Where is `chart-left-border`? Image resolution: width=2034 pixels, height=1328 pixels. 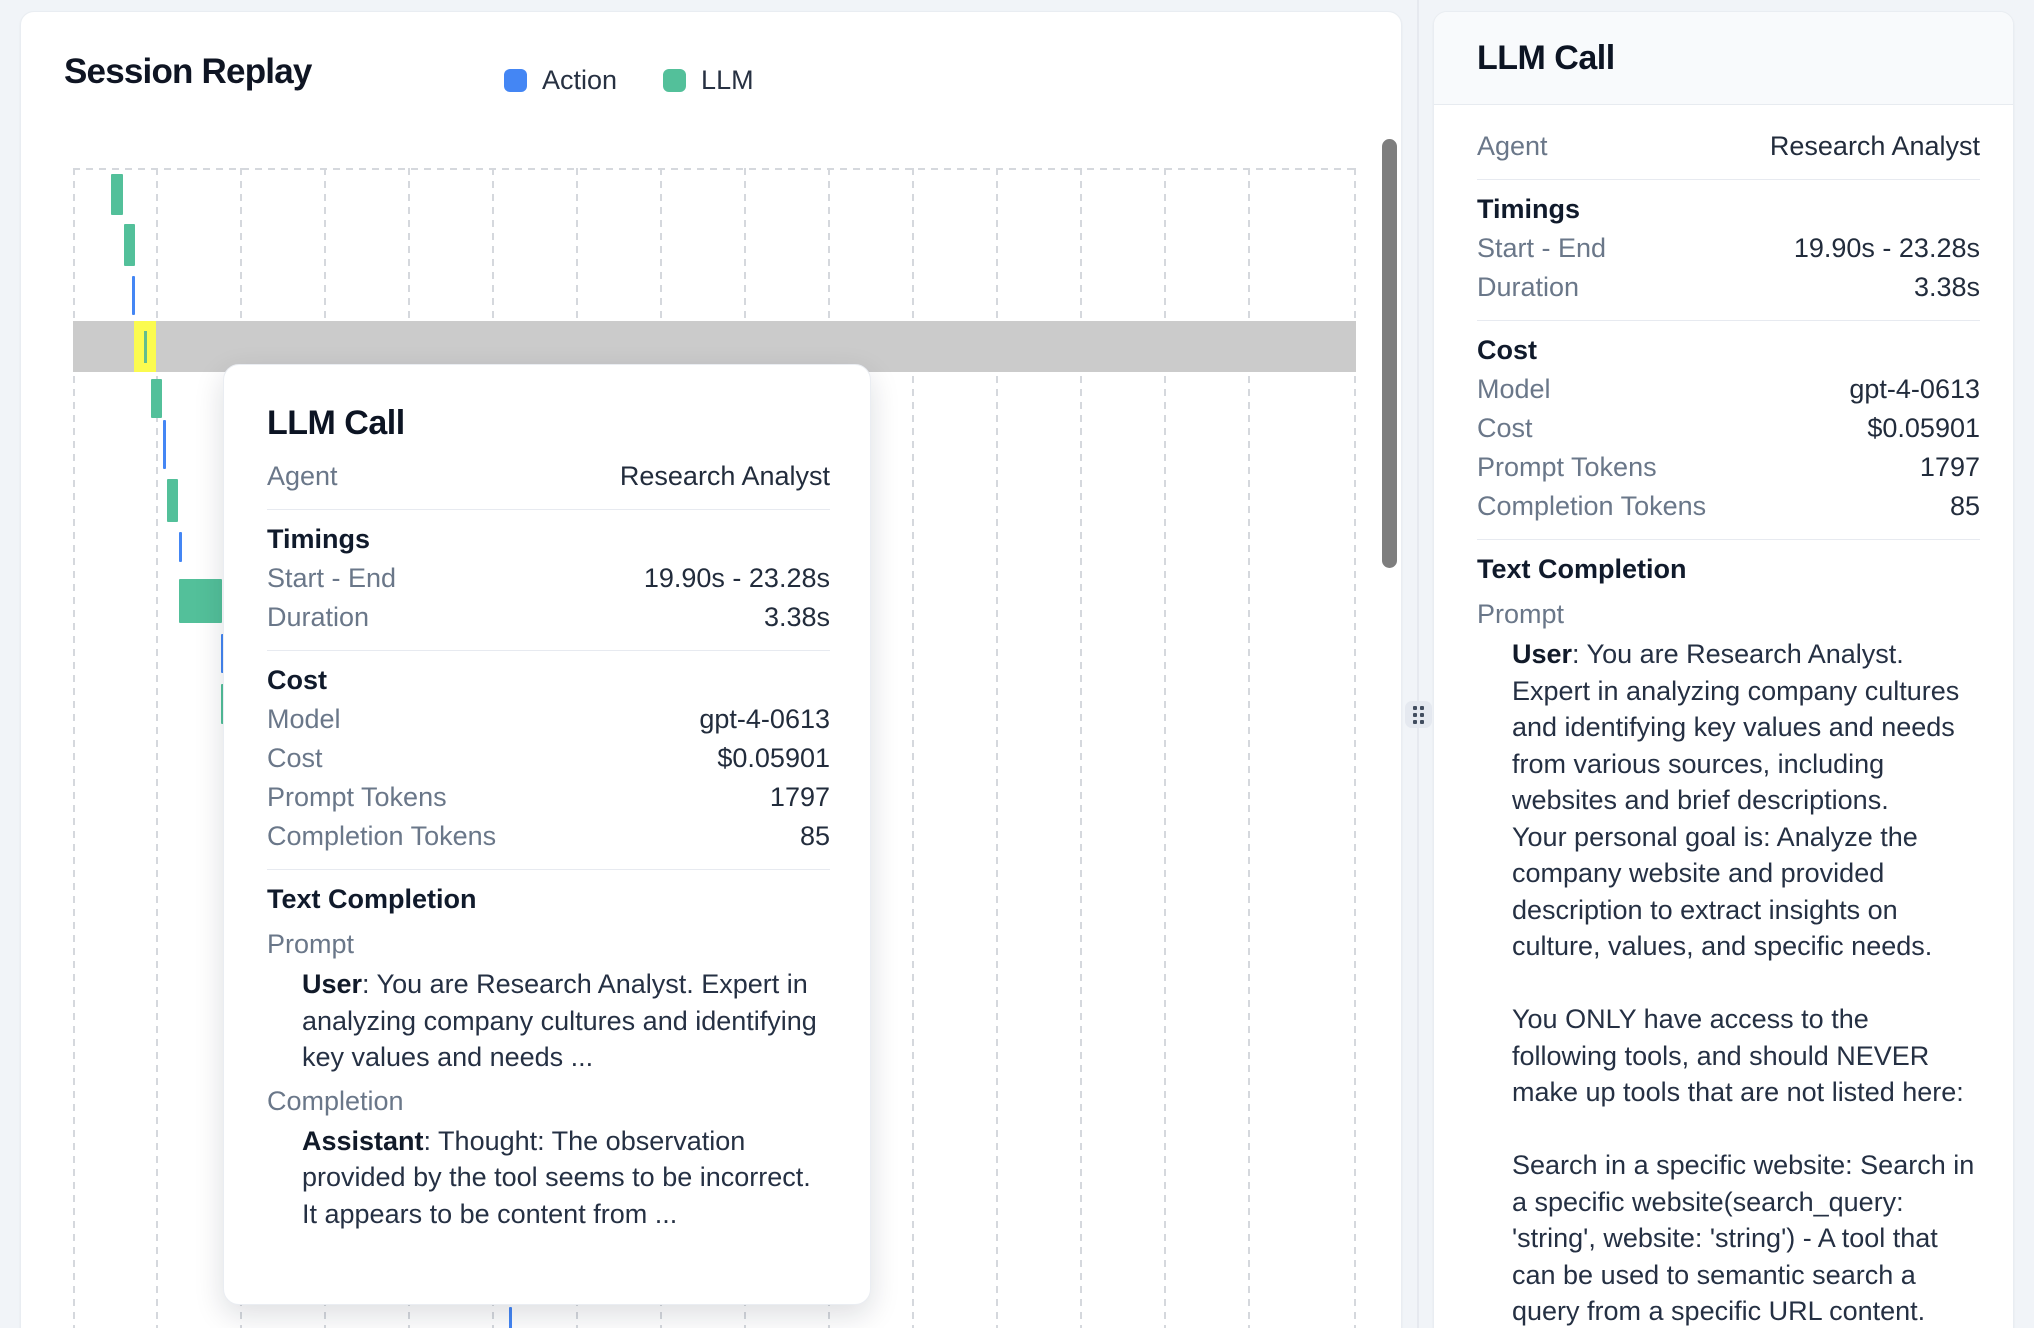 chart-left-border is located at coordinates (74, 748).